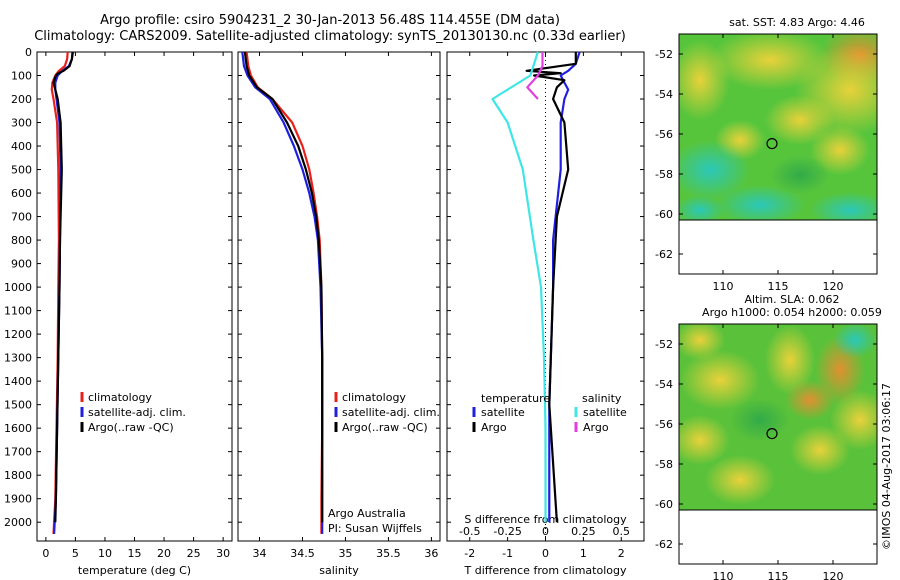 This screenshot has width=900, height=580. I want to click on x-tick-label: 2, so click(621, 553).